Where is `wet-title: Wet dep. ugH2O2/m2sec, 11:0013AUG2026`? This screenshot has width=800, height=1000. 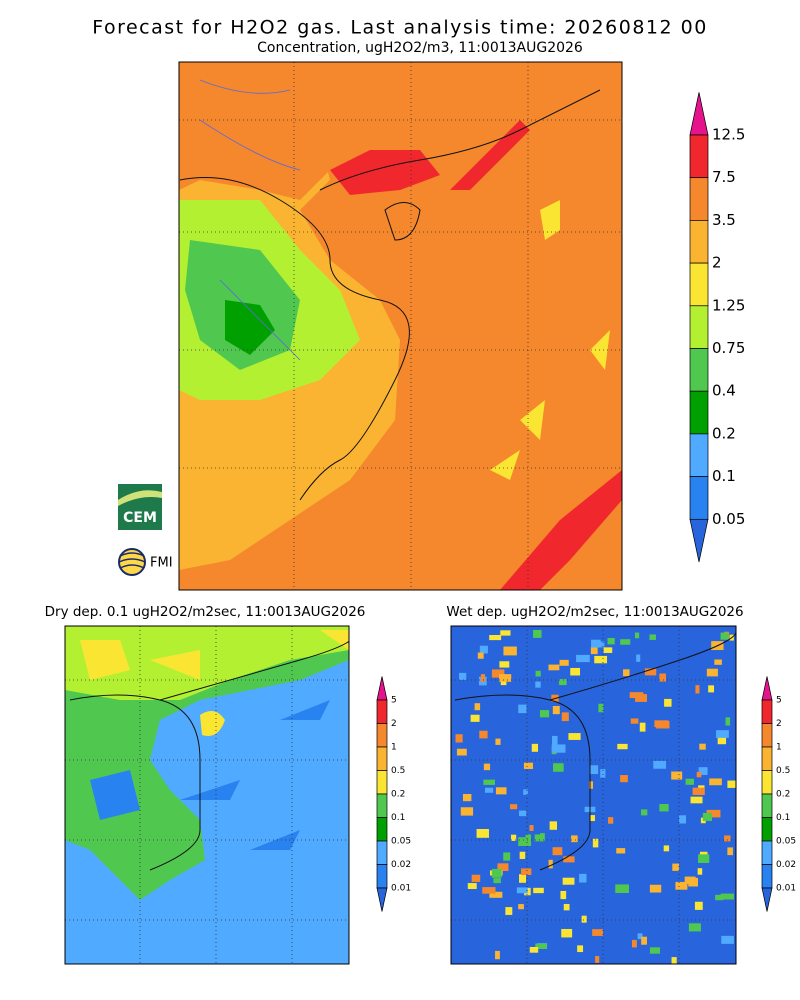 wet-title: Wet dep. ugH2O2/m2sec, 11:0013AUG2026 is located at coordinates (594, 612).